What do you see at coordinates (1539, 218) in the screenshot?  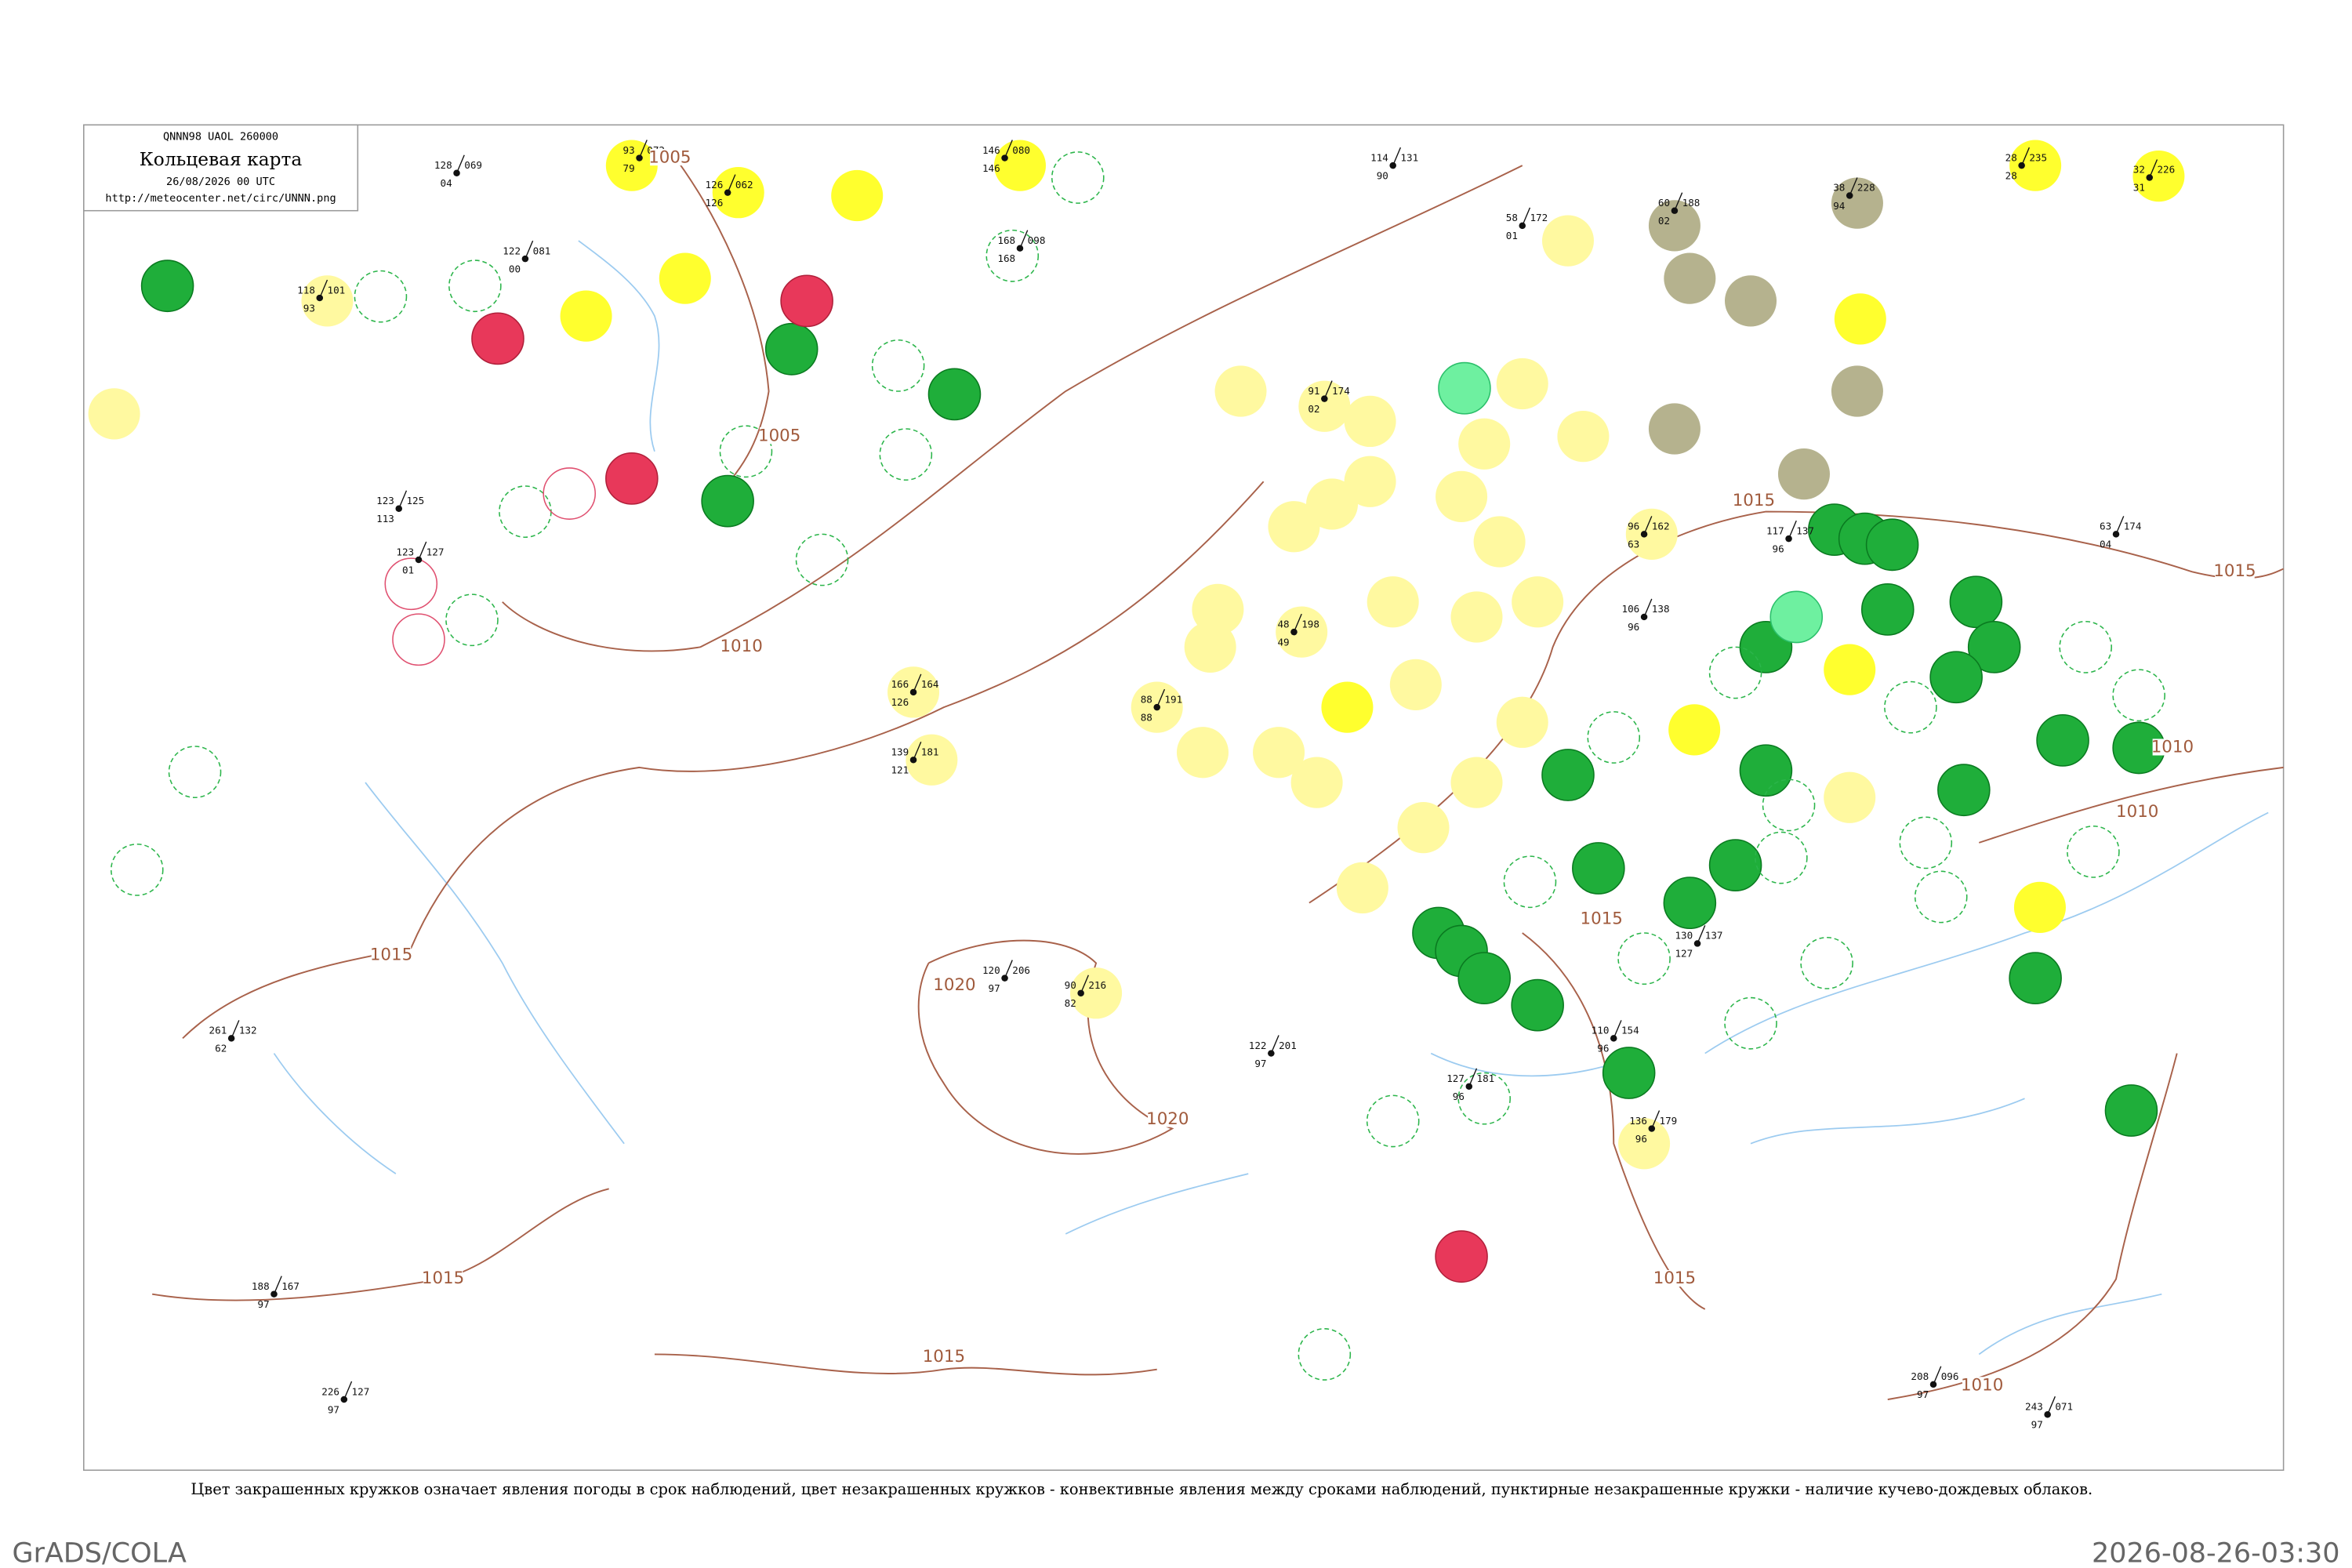 I see `station-pressure: 172` at bounding box center [1539, 218].